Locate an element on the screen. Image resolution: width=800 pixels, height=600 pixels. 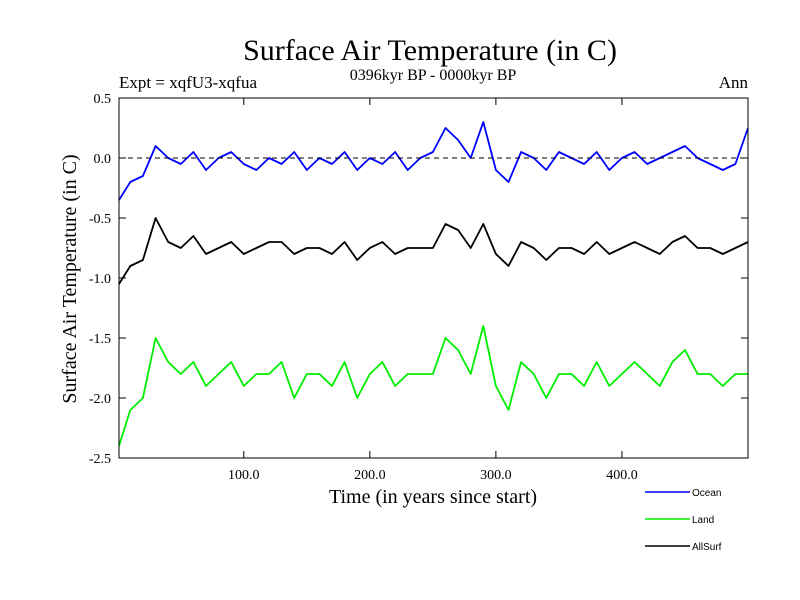
x-tick-label: 200.0 is located at coordinates (370, 475).